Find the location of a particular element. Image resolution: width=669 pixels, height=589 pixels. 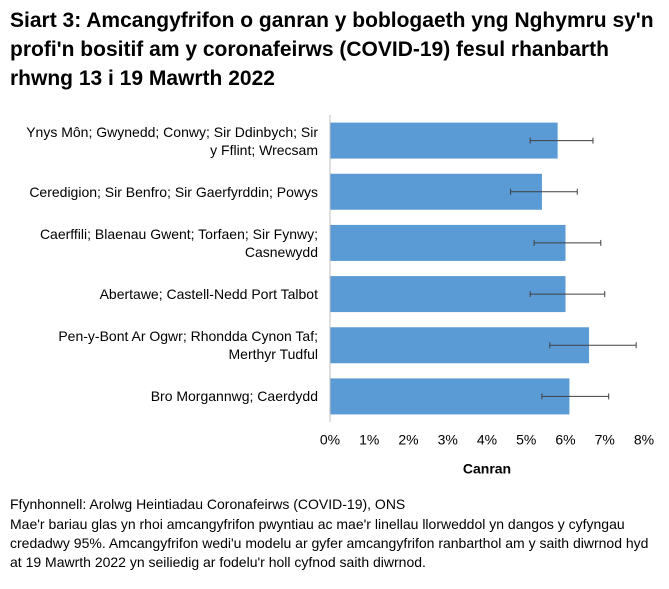

x-tick-label: 7% is located at coordinates (605, 440).